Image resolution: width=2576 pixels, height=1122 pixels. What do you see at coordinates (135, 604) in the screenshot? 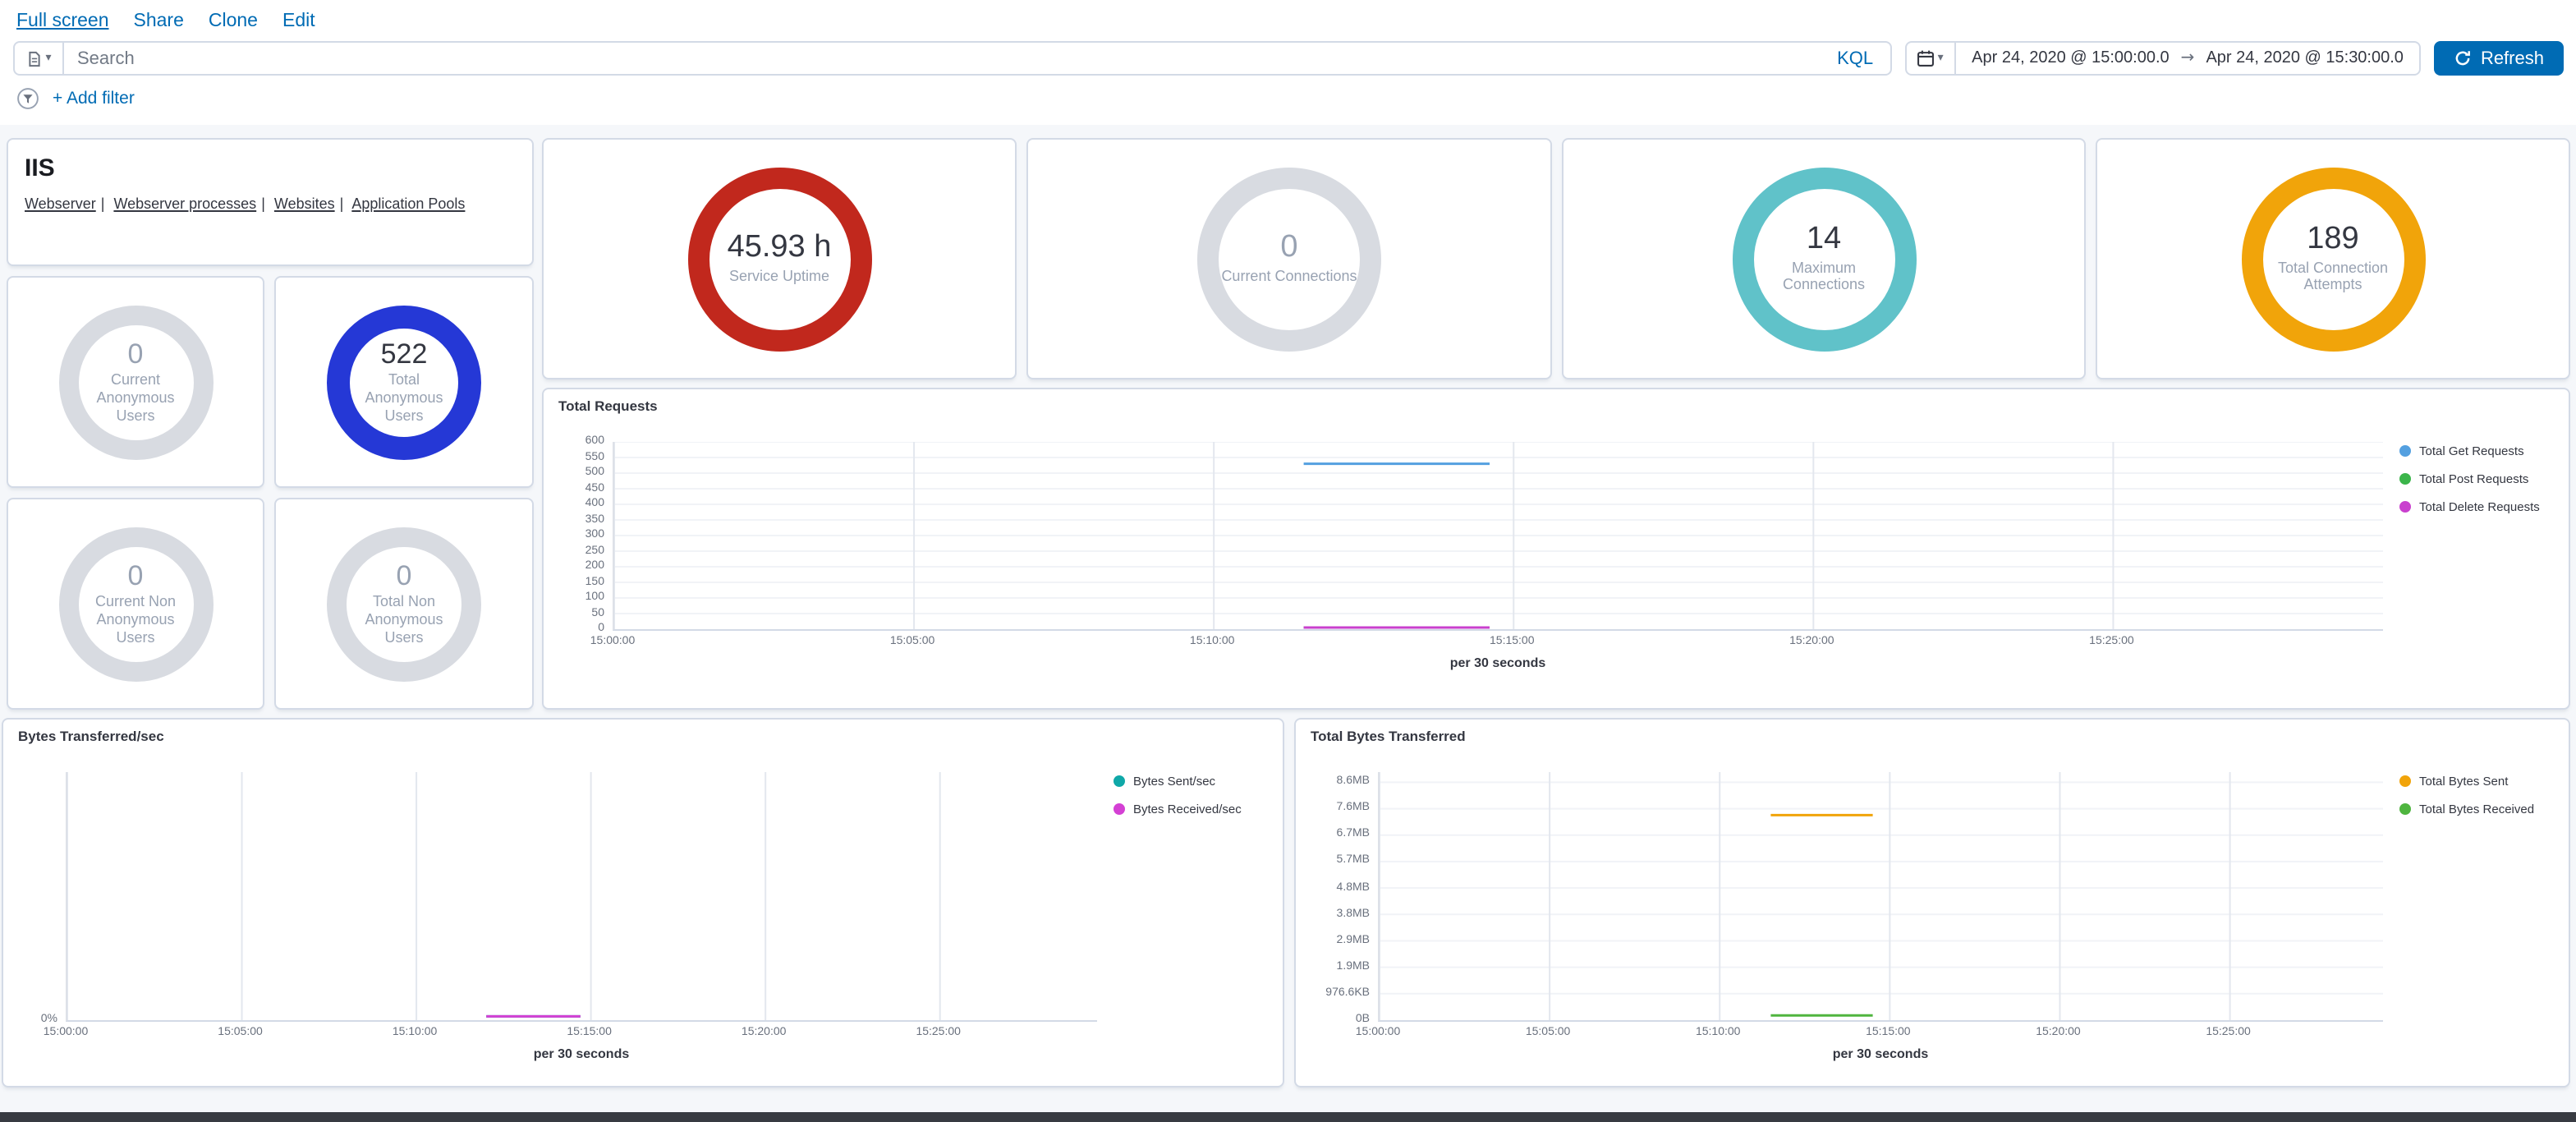
I see `panel-current-non-anonymous-users: 0 Current Non Anonymous Users` at bounding box center [135, 604].